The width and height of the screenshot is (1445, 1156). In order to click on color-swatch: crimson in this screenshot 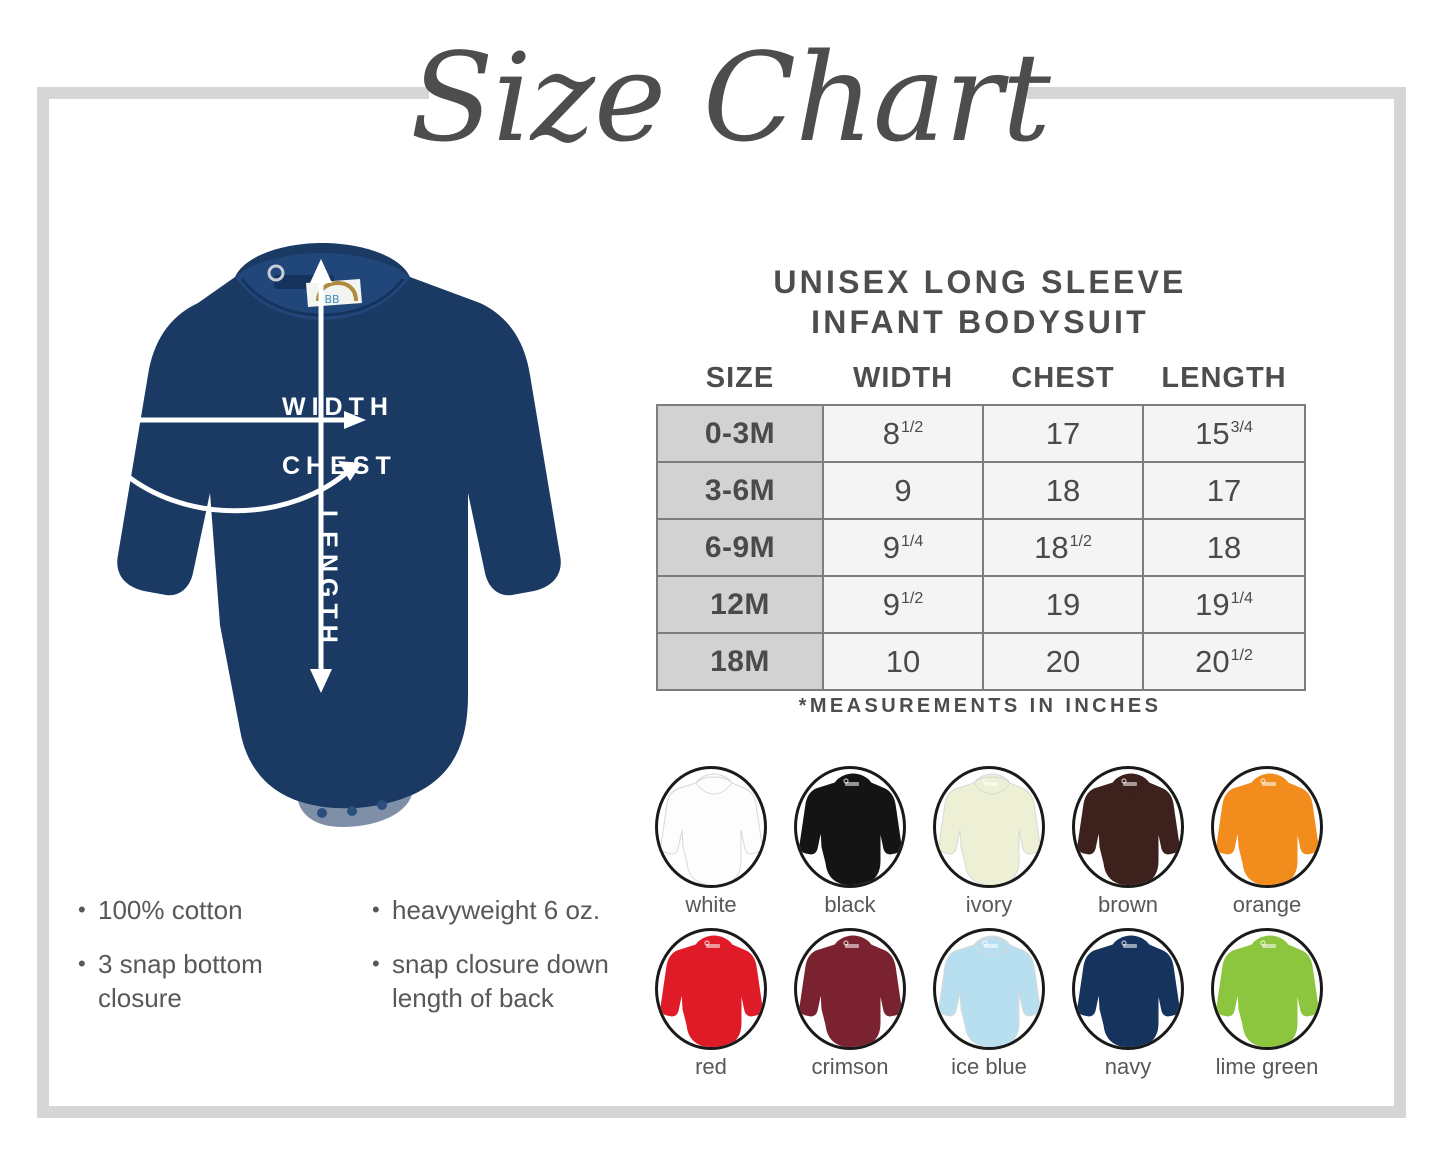, I will do `click(850, 1004)`.